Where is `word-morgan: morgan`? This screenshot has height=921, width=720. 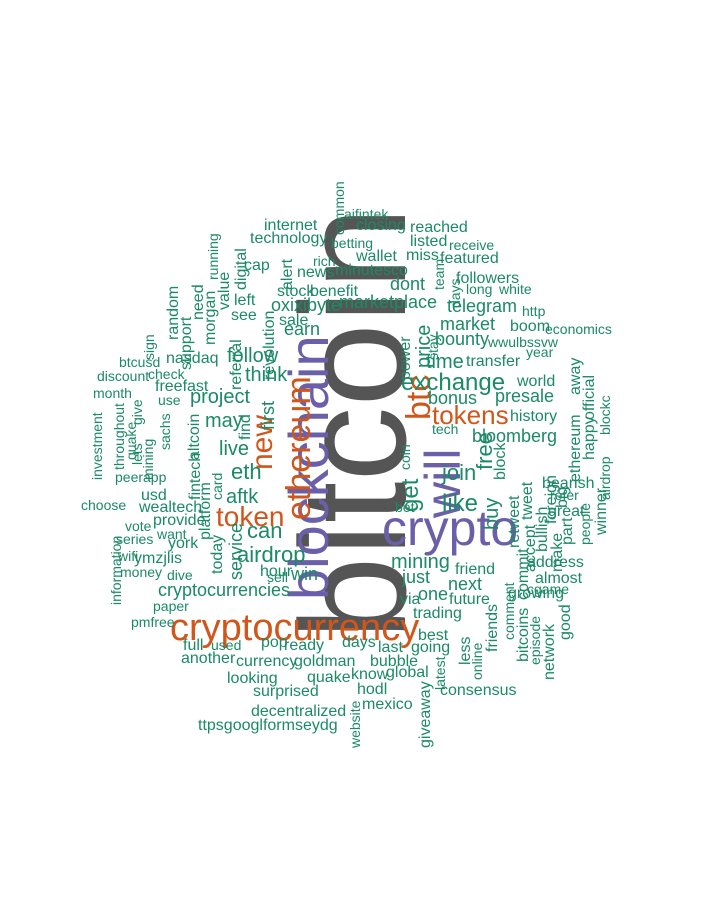
word-morgan: morgan is located at coordinates (210, 318).